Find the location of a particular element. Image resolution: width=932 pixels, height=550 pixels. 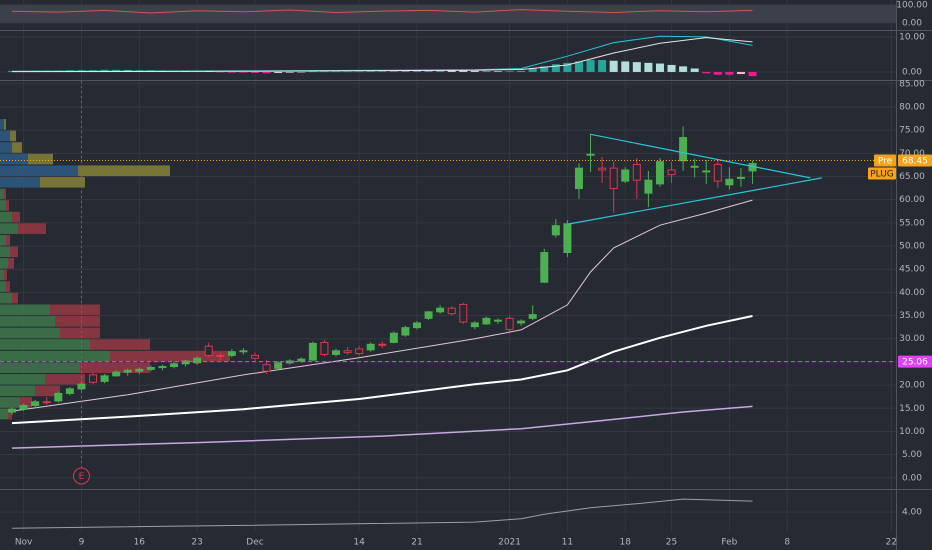

y-tick-label: 30.00 is located at coordinates (912, 339).